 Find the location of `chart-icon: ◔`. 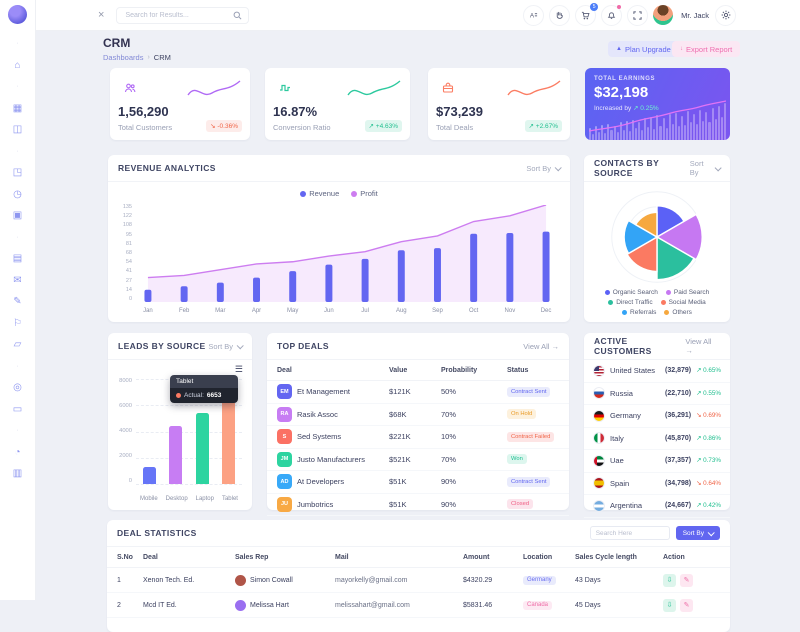

chart-icon: ◔ is located at coordinates (17, 452).